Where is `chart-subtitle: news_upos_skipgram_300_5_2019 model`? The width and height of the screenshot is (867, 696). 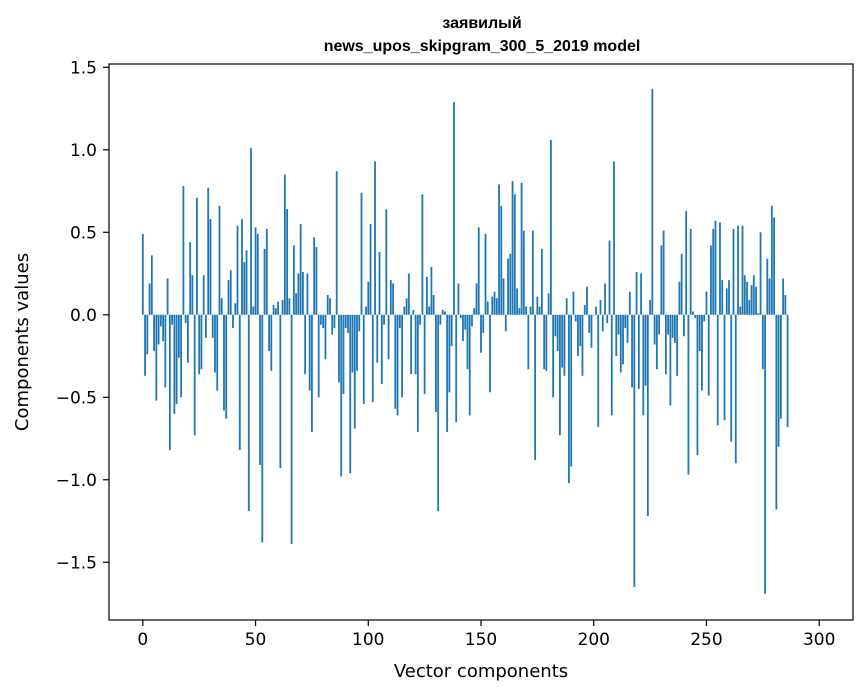 chart-subtitle: news_upos_skipgram_300_5_2019 model is located at coordinates (482, 46).